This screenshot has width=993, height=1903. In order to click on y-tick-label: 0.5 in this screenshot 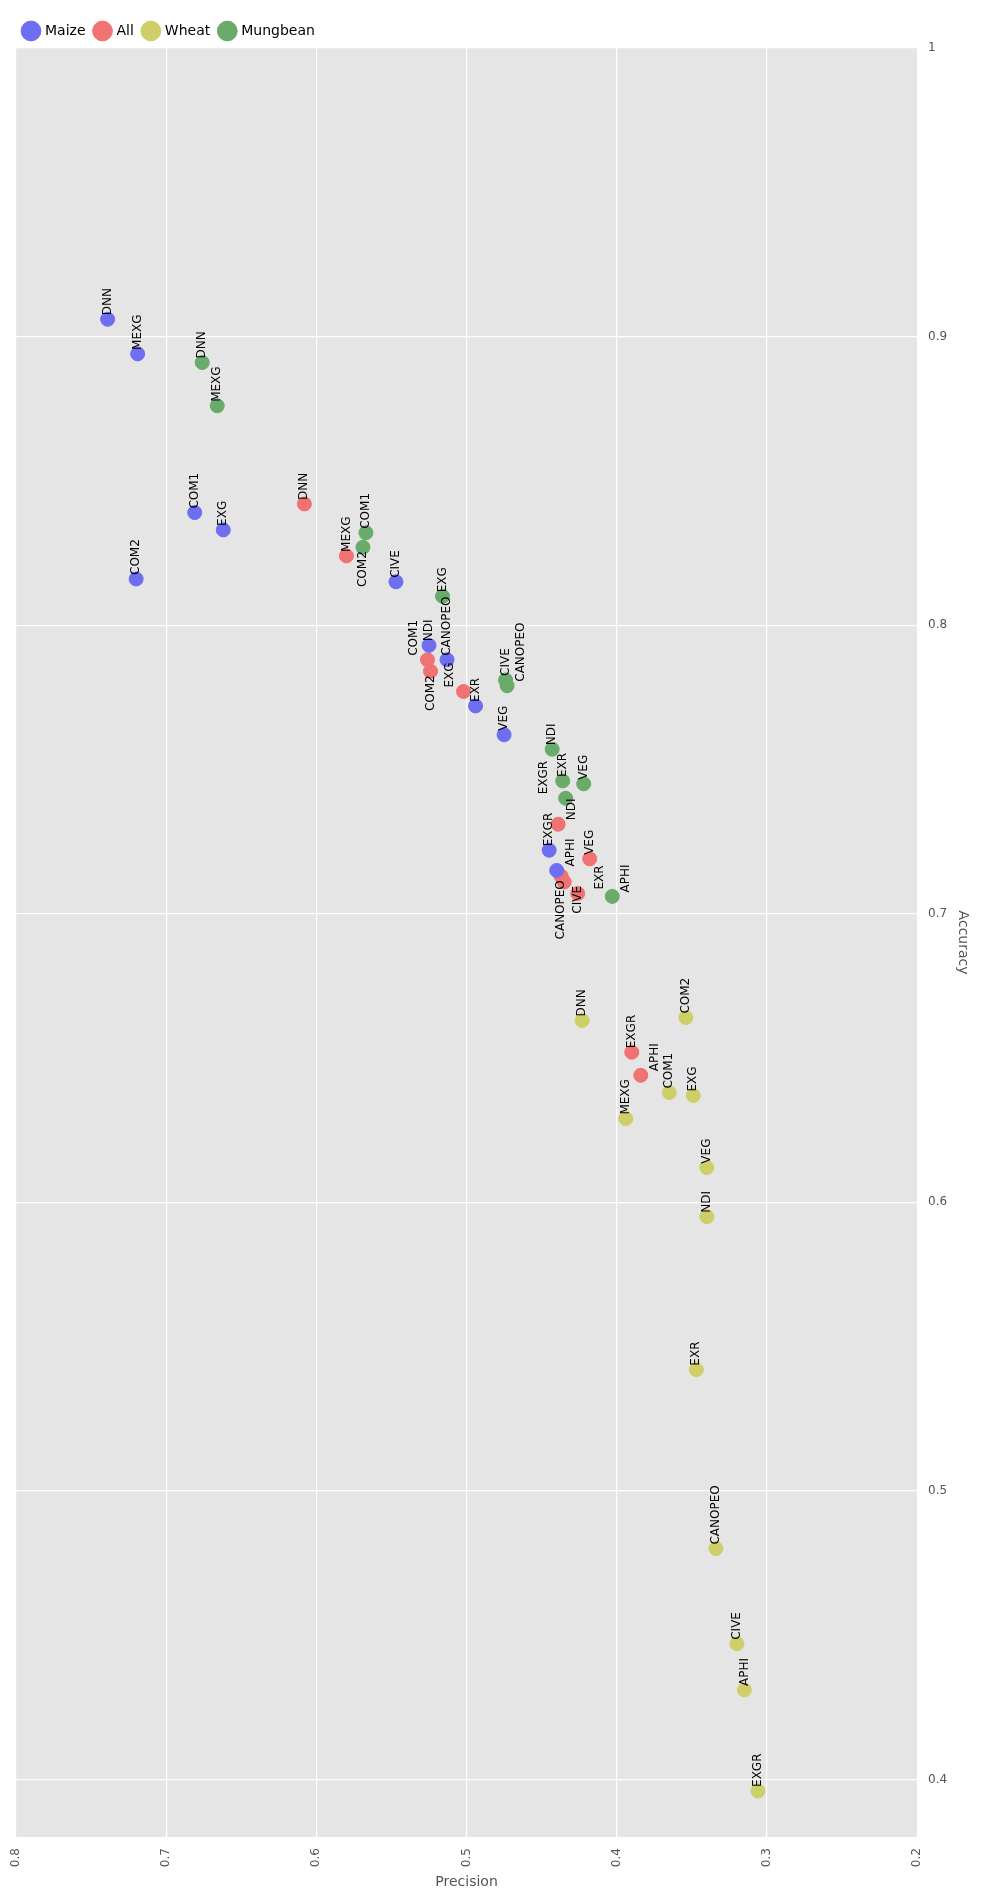, I will do `click(938, 1489)`.